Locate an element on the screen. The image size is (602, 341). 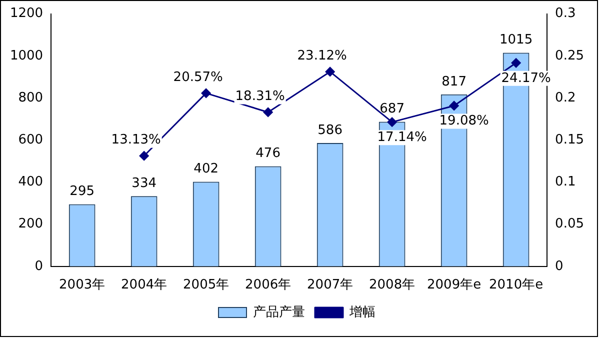
y-tick-label: 0 is located at coordinates (39, 266).